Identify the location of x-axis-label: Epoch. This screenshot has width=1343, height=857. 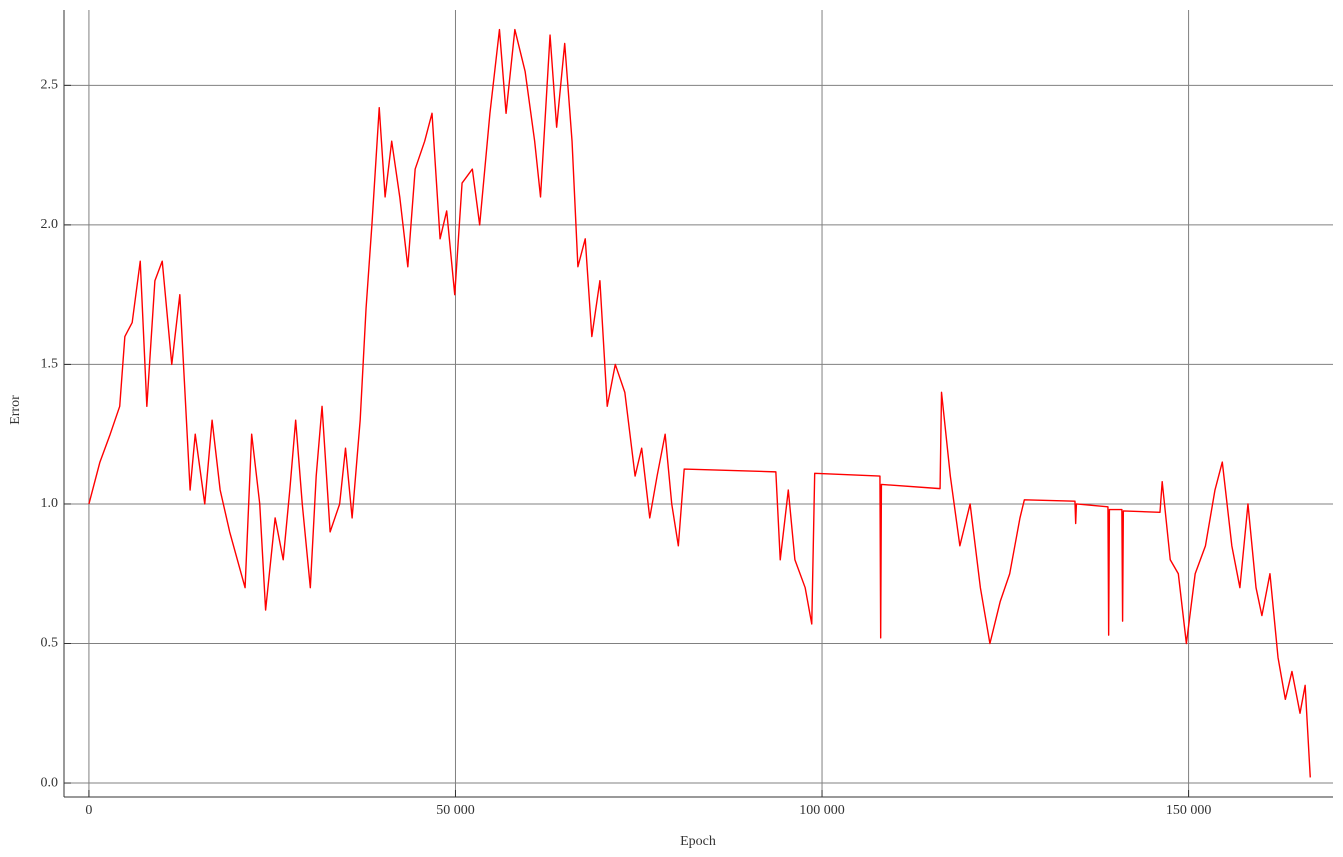
(698, 841).